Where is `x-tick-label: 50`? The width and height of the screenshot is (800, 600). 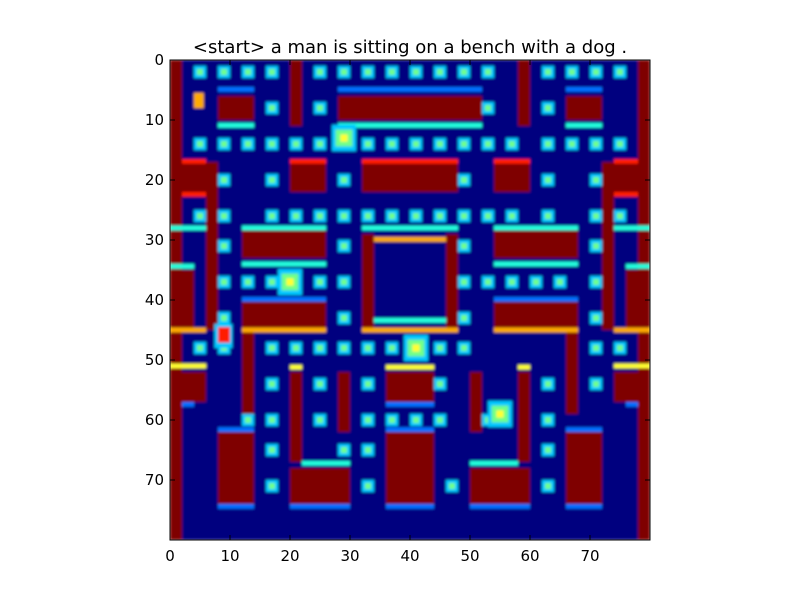
x-tick-label: 50 is located at coordinates (469, 556).